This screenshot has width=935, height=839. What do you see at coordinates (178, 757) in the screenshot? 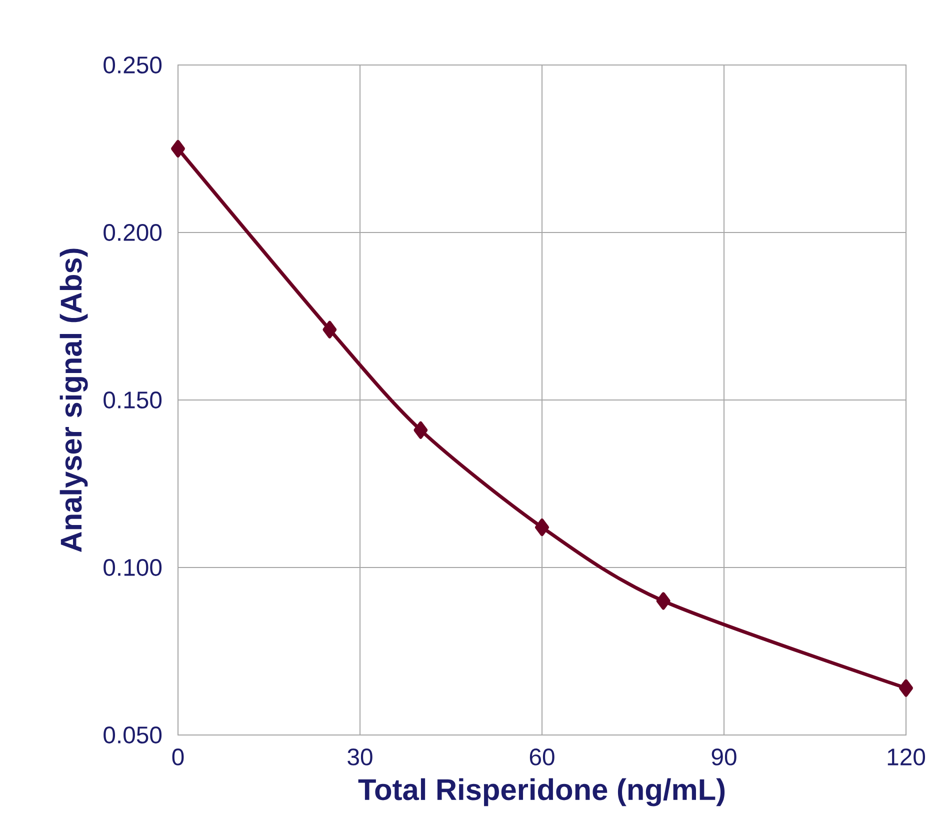
I see `x-tick-label: 0` at bounding box center [178, 757].